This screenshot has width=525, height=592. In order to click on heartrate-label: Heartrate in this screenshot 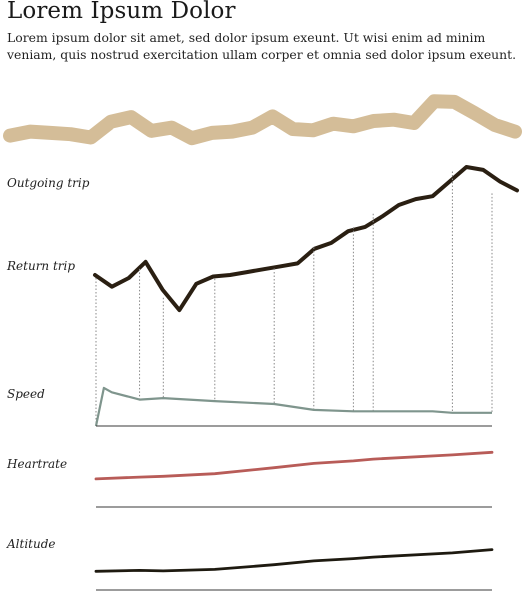, I will do `click(37, 464)`.